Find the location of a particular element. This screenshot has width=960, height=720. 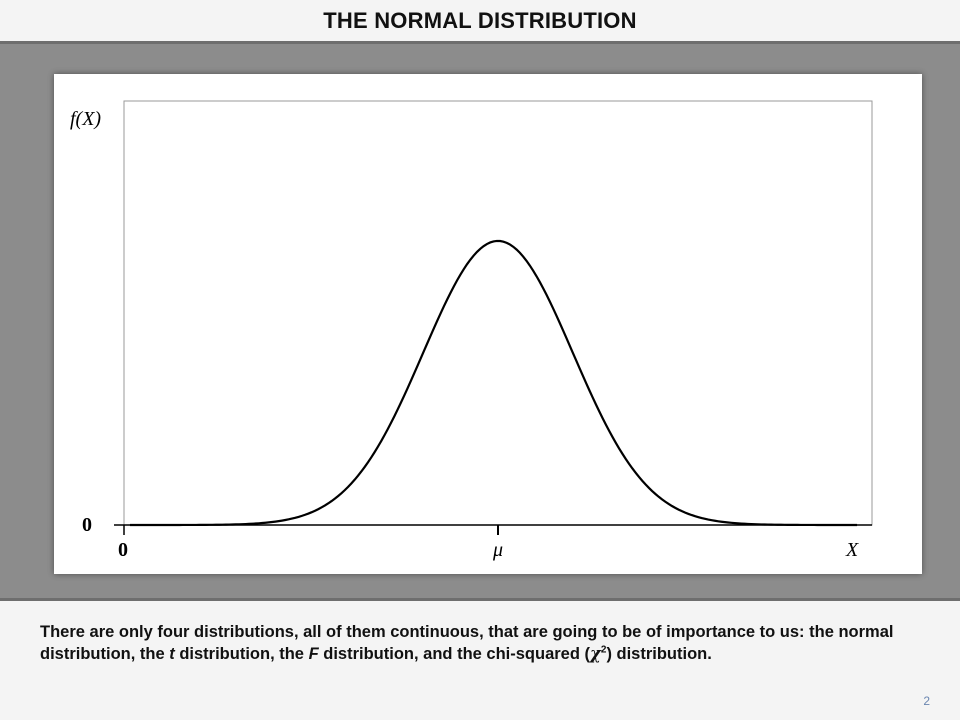

f-distribution-label: F is located at coordinates (313, 654).